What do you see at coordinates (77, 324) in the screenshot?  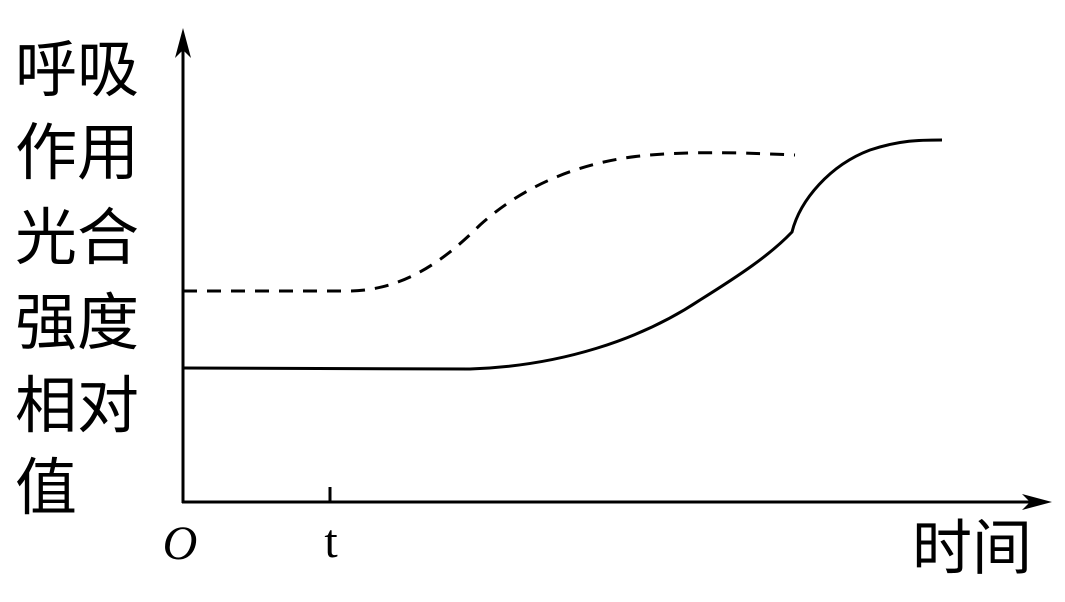 I see `y-axis-label-line: 强度` at bounding box center [77, 324].